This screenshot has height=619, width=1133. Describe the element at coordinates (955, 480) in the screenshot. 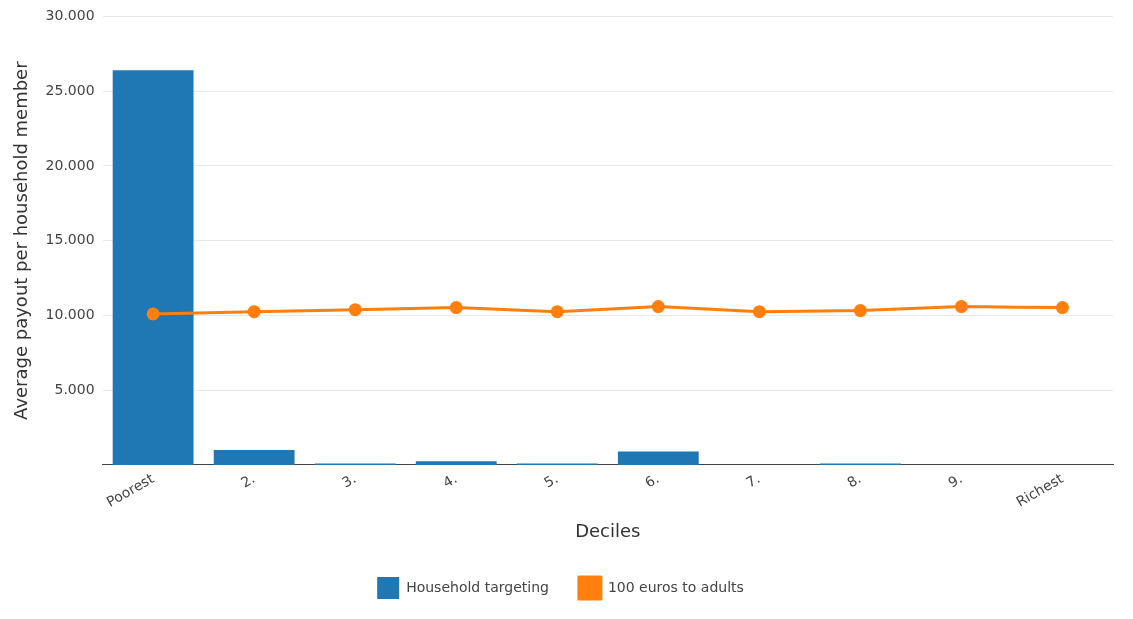

I see `x-tick-label: 9.` at that location.